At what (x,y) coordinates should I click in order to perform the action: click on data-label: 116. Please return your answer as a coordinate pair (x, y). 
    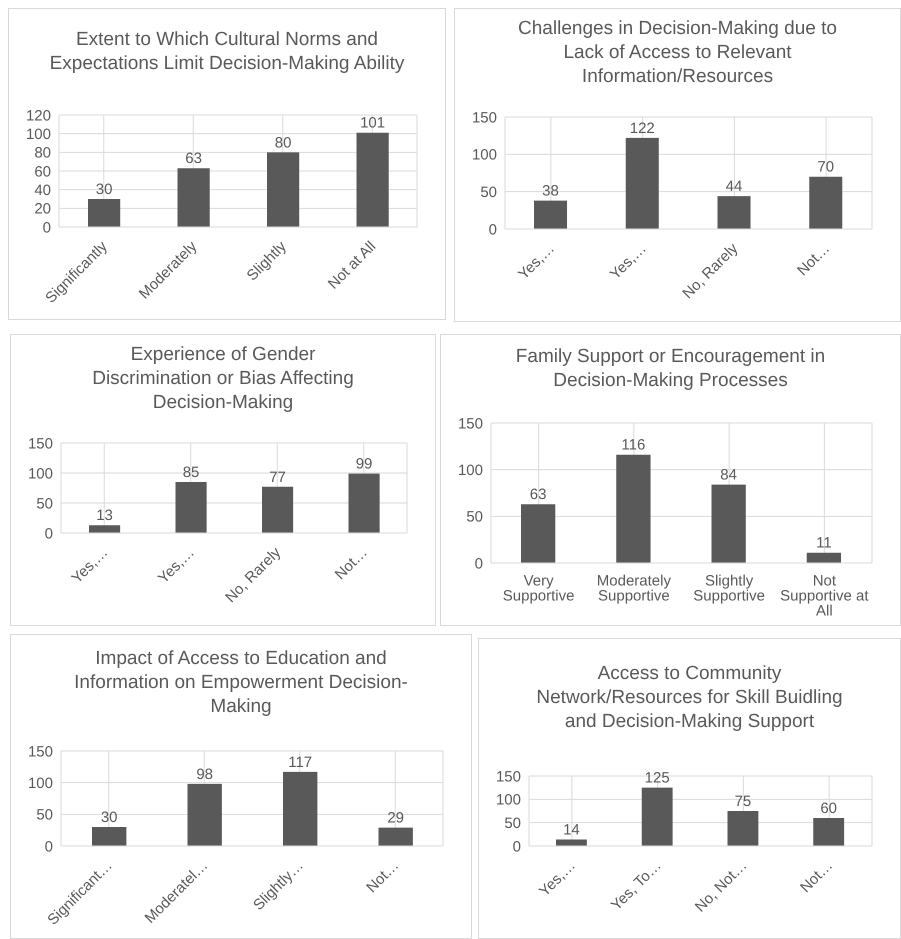
    Looking at the image, I should click on (633, 445).